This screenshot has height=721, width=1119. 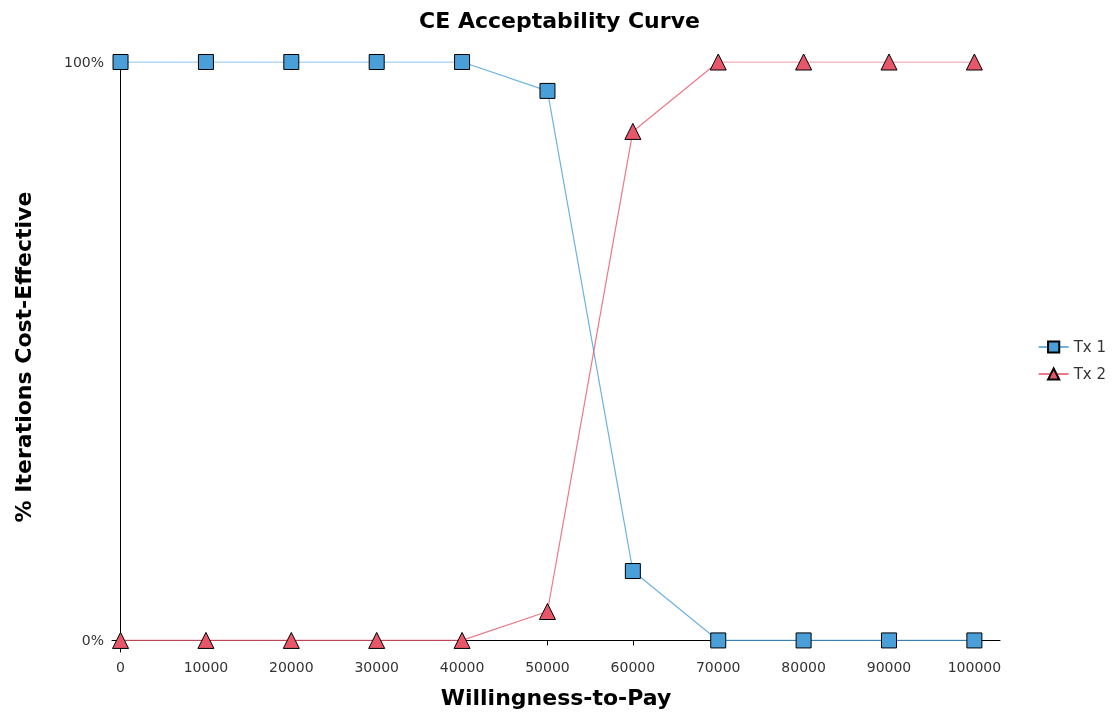 I want to click on x-tick-label: 40000, so click(x=462, y=667).